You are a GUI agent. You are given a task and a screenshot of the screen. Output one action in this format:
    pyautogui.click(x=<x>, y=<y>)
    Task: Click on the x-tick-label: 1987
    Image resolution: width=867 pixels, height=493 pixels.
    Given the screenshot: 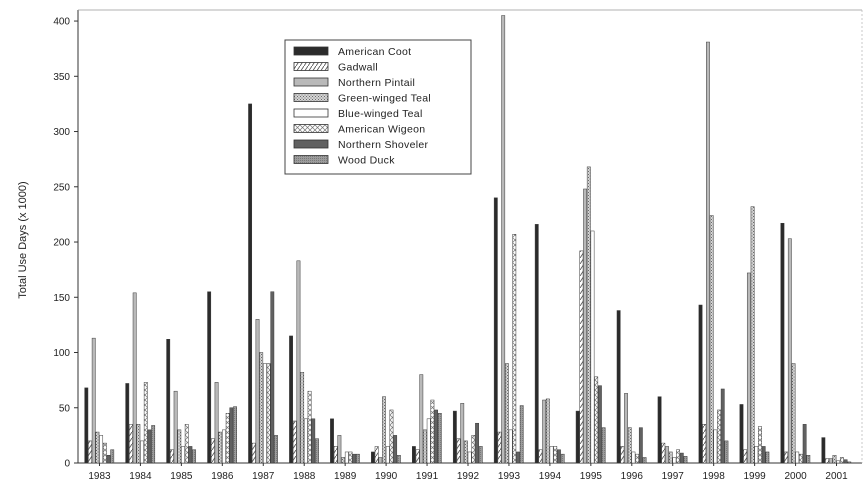 What is the action you would take?
    pyautogui.click(x=263, y=476)
    